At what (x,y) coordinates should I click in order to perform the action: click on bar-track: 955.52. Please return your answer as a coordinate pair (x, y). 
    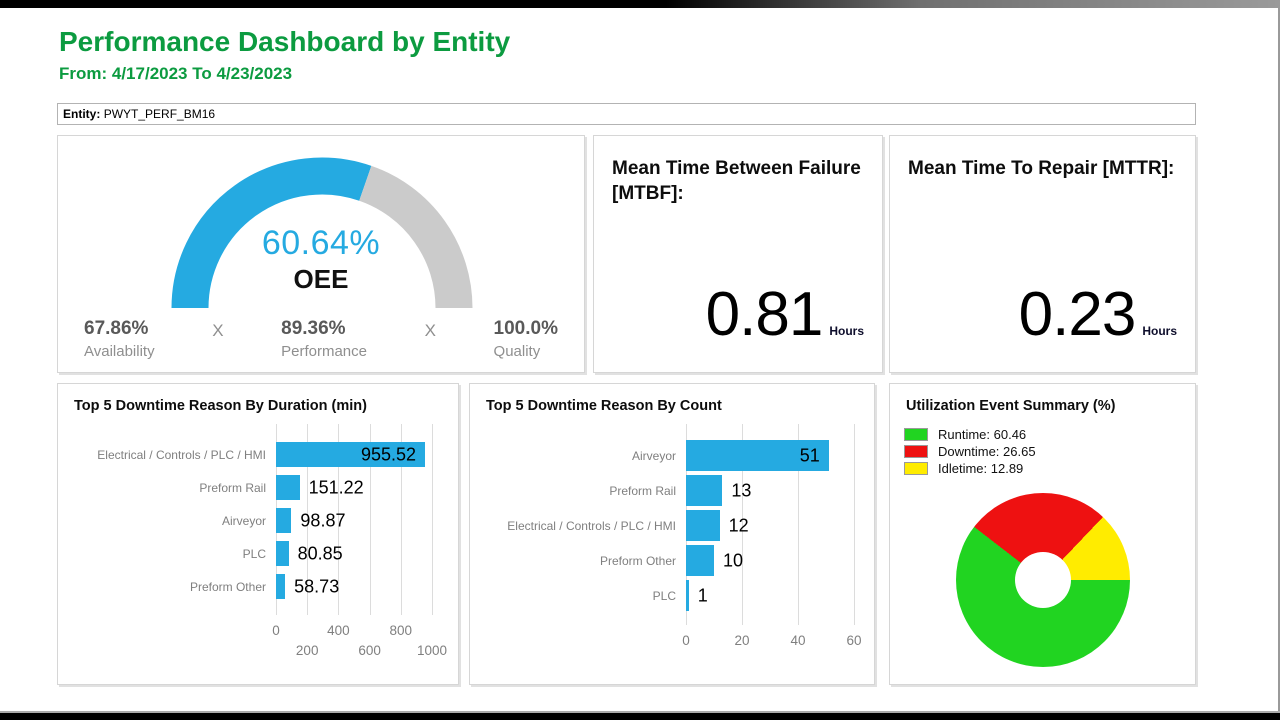
    Looking at the image, I should click on (354, 454).